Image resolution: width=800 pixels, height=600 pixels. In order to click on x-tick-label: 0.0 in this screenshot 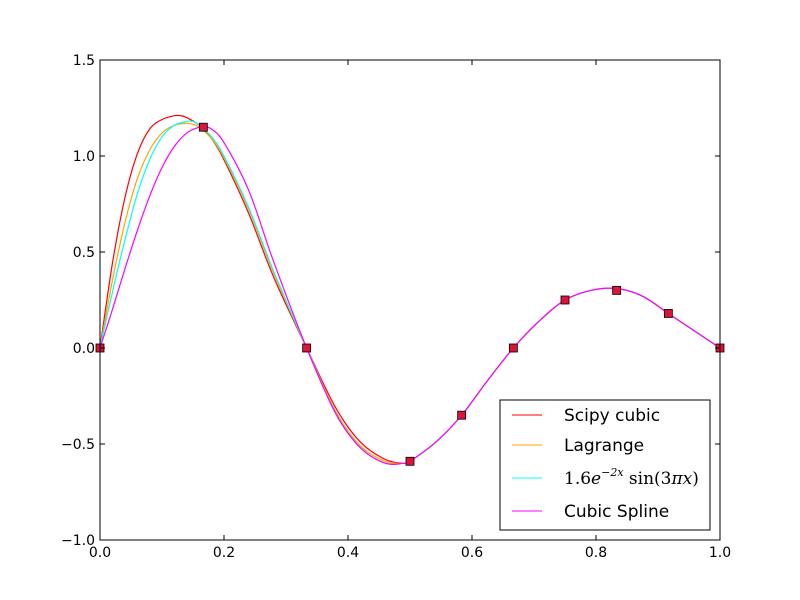, I will do `click(100, 553)`.